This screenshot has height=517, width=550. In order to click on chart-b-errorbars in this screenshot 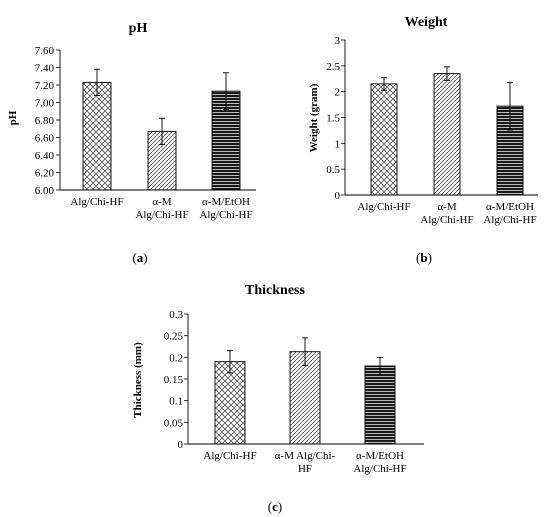, I will do `click(447, 98)`.